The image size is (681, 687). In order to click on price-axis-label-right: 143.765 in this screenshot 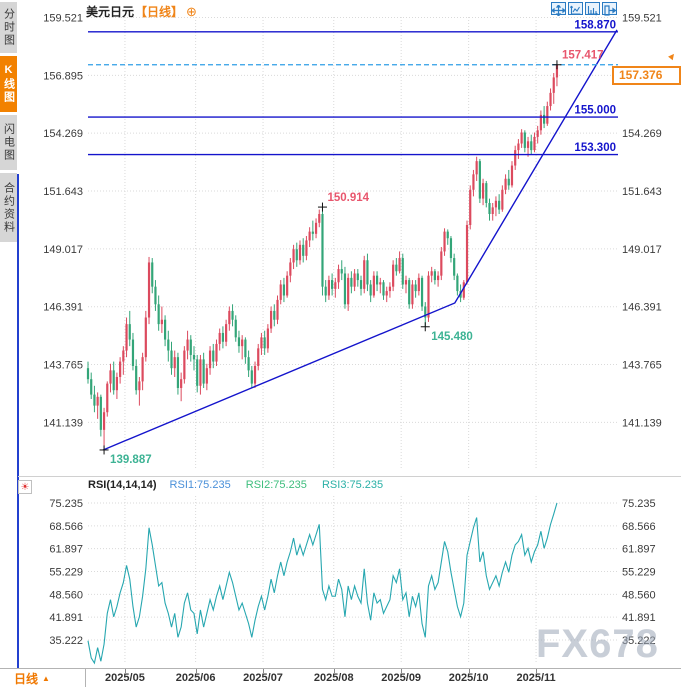, I will do `click(642, 366)`.